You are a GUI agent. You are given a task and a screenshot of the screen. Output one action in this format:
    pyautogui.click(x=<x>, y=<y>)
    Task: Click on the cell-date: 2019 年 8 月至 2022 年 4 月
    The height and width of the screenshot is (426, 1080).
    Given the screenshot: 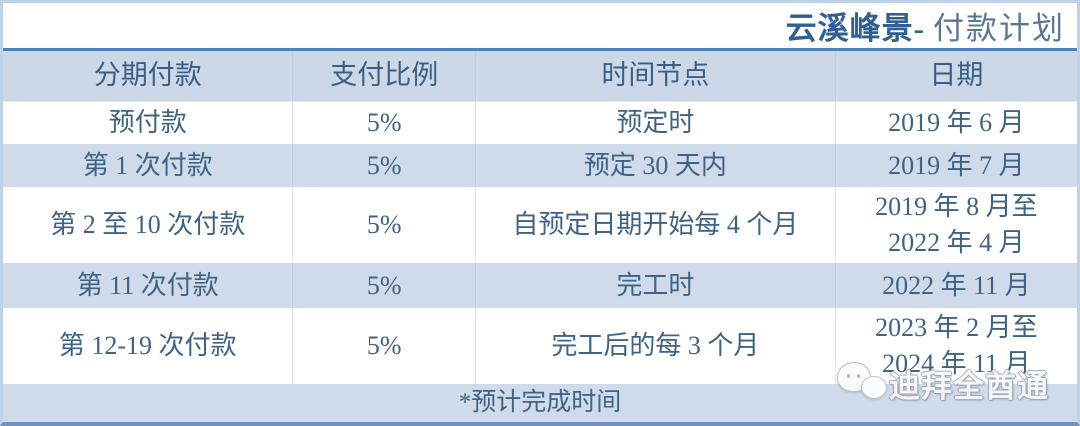 What is the action you would take?
    pyautogui.click(x=955, y=225)
    